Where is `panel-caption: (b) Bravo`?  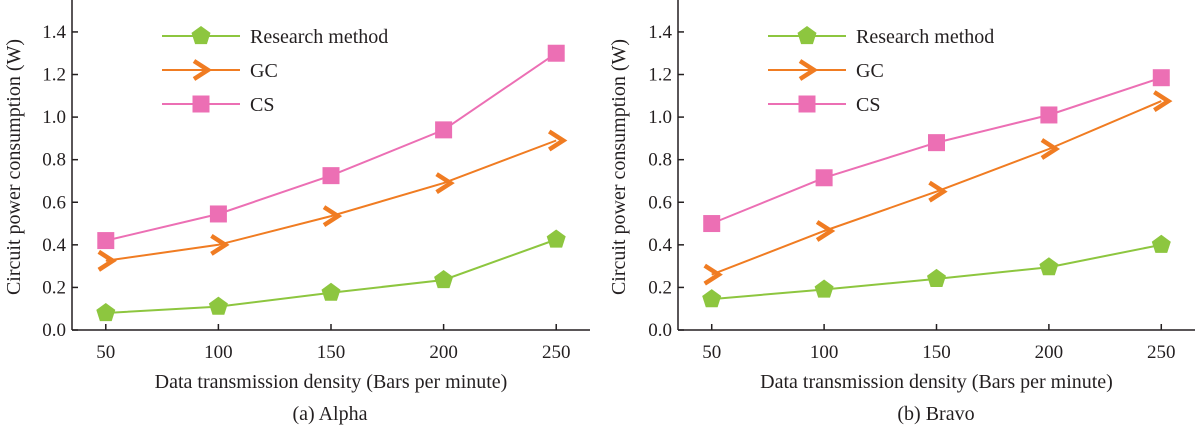
panel-caption: (b) Bravo is located at coordinates (935, 414).